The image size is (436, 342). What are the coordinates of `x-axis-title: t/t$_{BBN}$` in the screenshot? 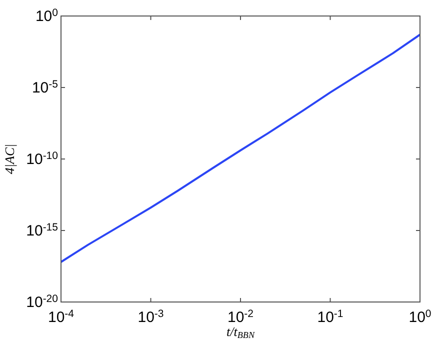 It's located at (241, 332).